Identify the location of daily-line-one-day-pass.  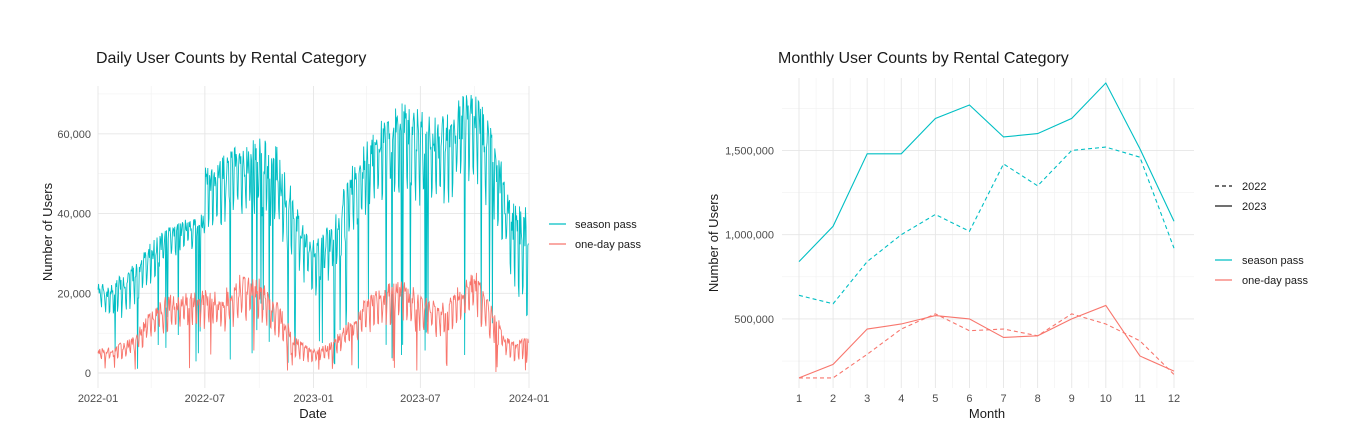
(313, 322).